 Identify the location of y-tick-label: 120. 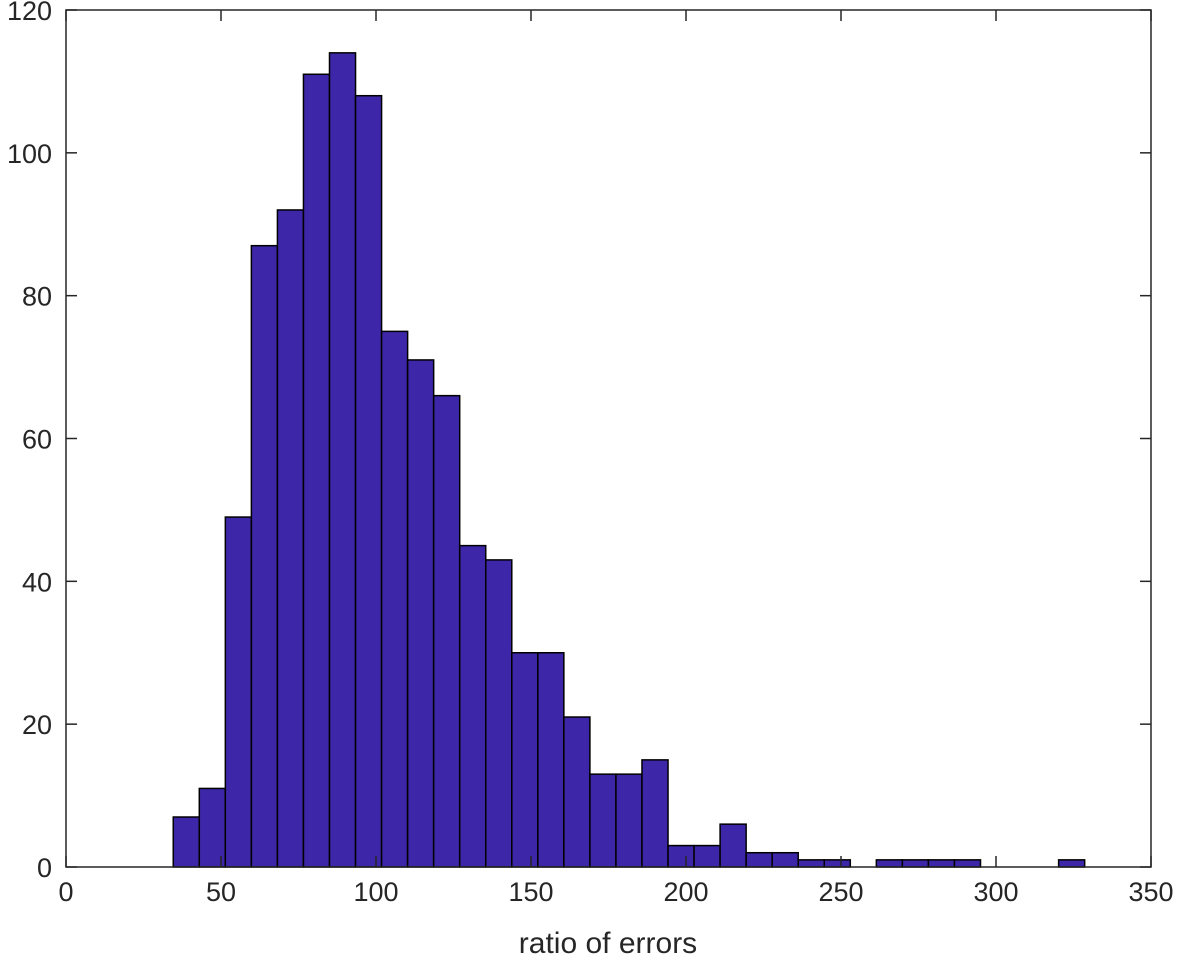
(29, 13).